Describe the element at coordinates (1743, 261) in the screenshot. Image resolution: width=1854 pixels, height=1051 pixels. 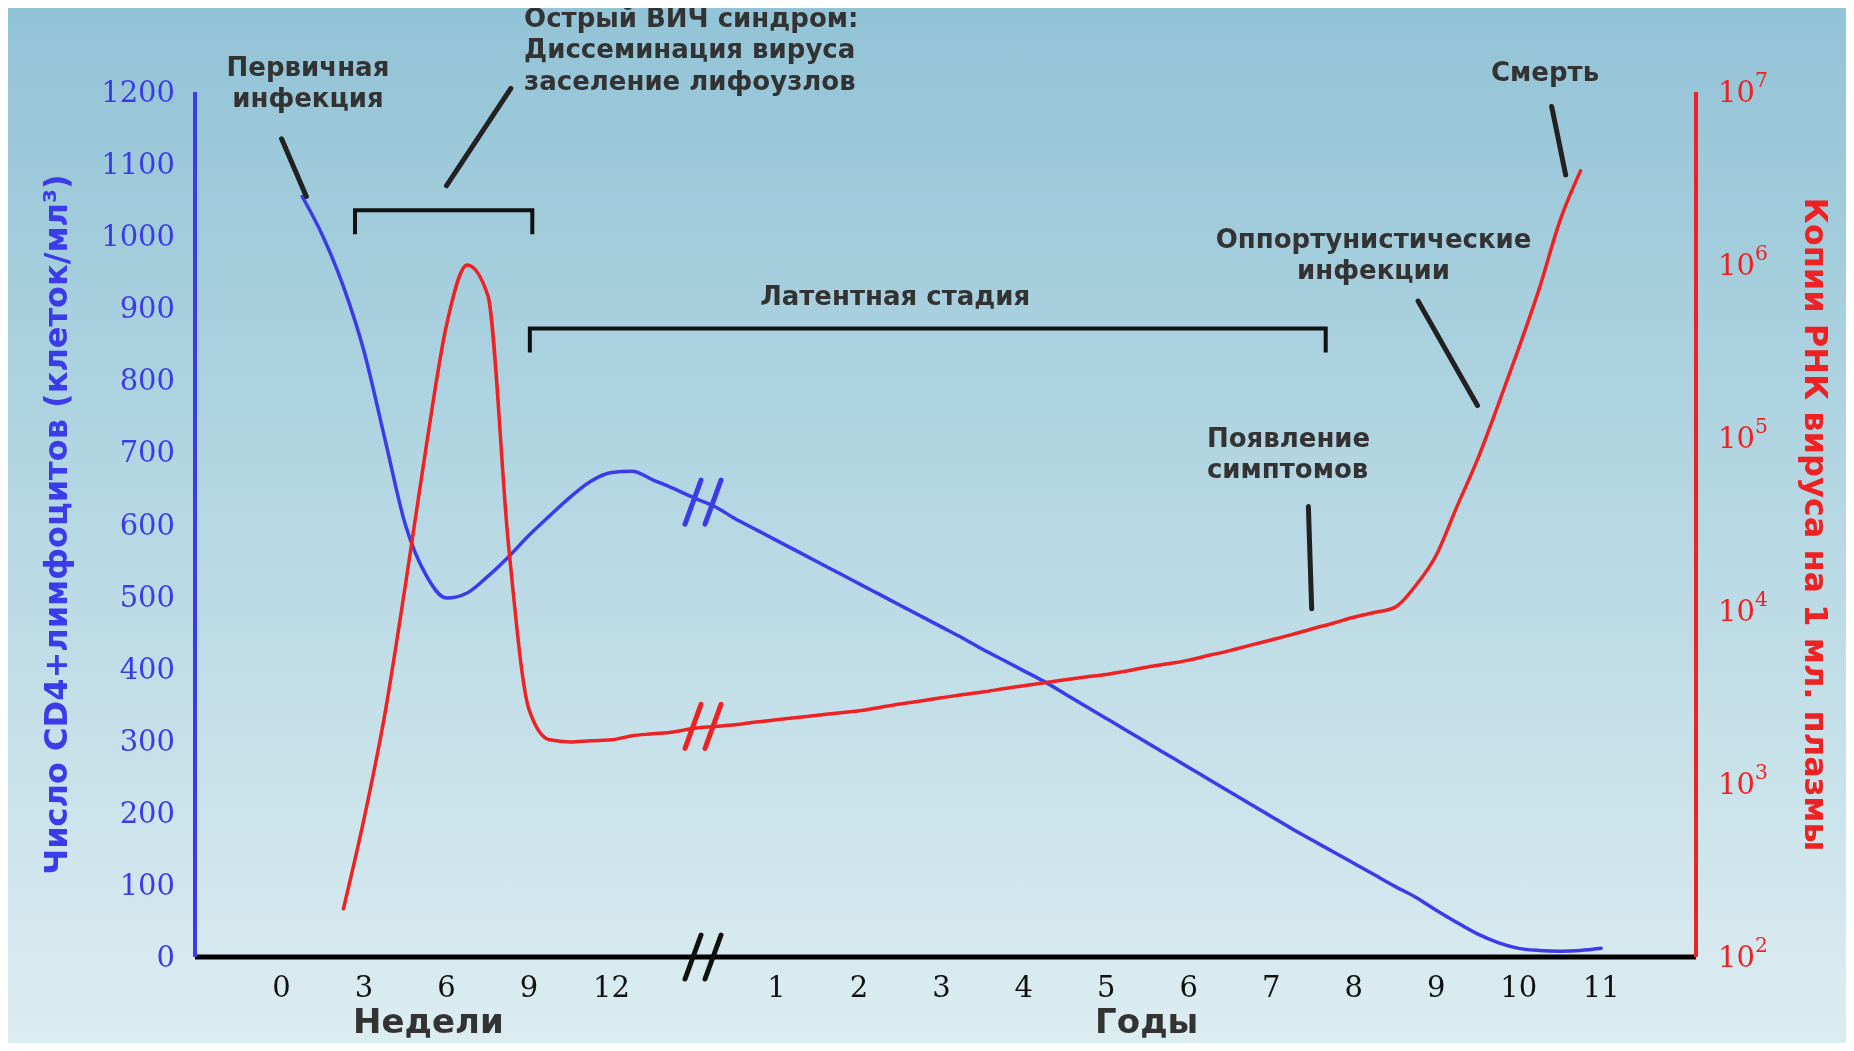
I see `y2-tick-label: 10$^{6}$` at that location.